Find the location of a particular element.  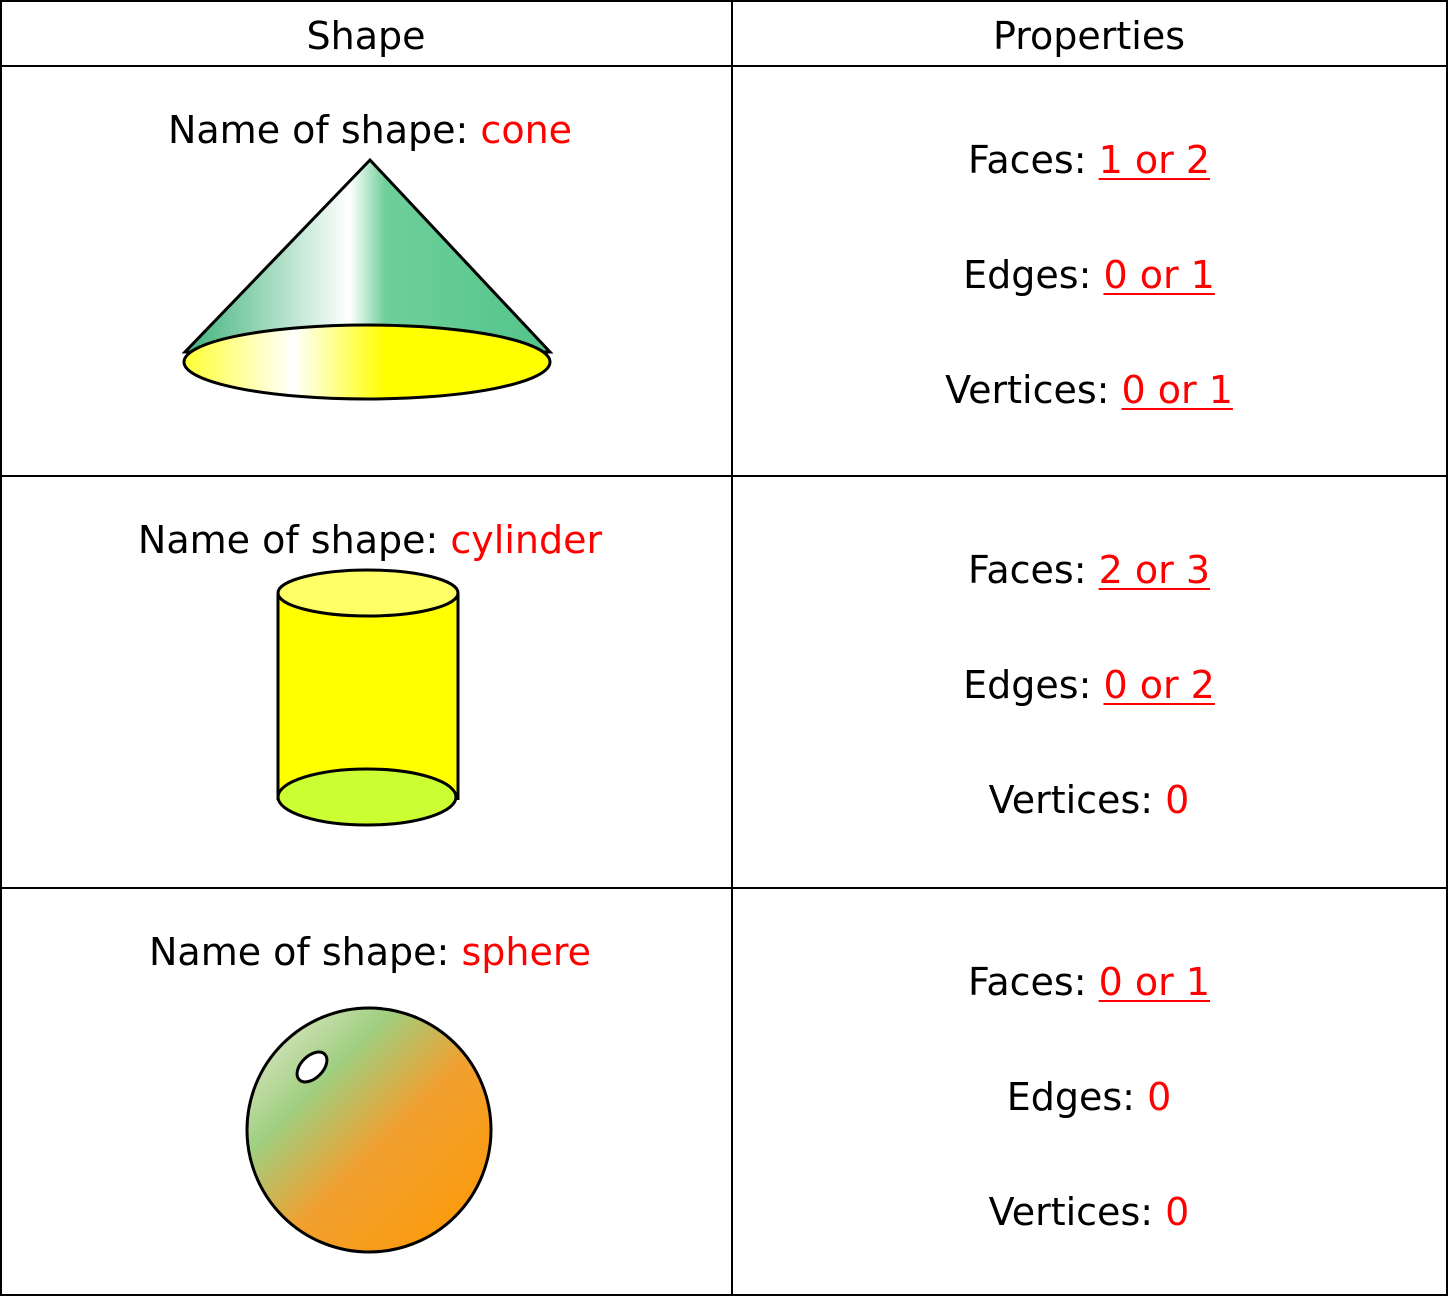

header-cell: Properties is located at coordinates (1089, 36).